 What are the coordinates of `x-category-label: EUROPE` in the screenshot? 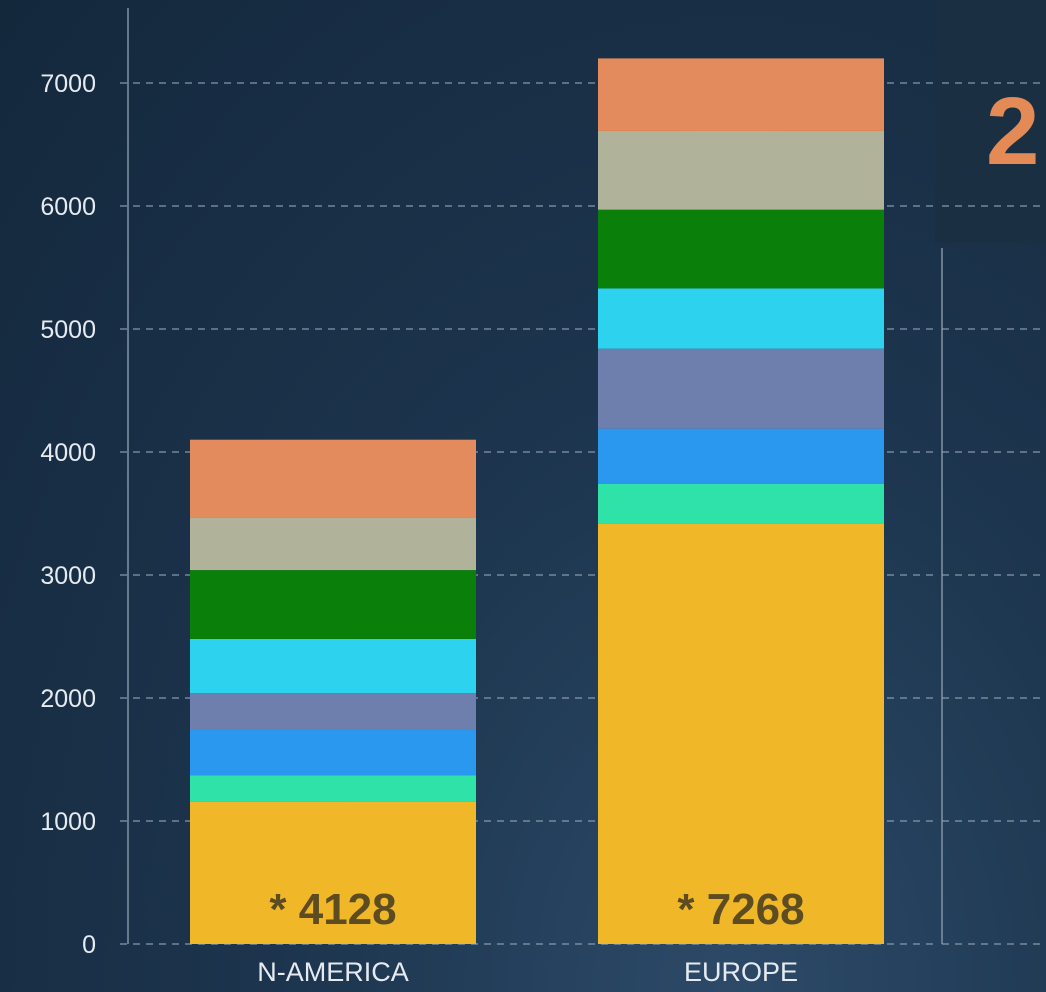 It's located at (741, 972).